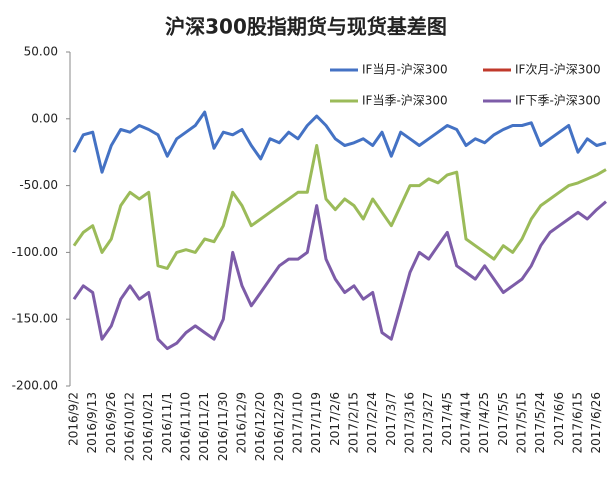 This screenshot has height=497, width=612. What do you see at coordinates (447, 419) in the screenshot?
I see `x-tick-label: 2017/4/5` at bounding box center [447, 419].